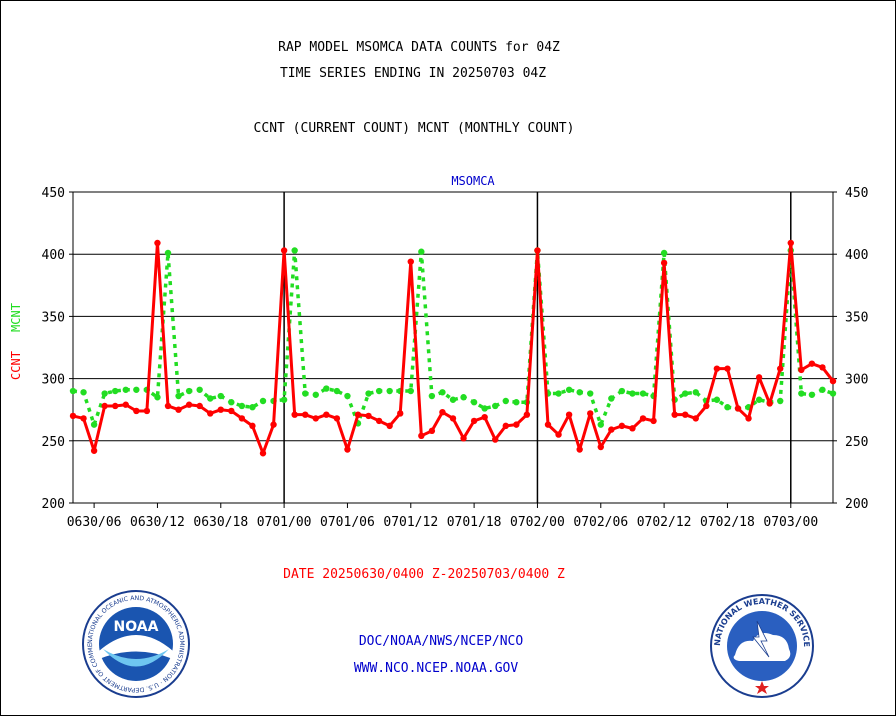 Image resolution: width=896 pixels, height=716 pixels. I want to click on url-line: WWW.NCO.NCEP.NOAA.GOV, so click(436, 668).